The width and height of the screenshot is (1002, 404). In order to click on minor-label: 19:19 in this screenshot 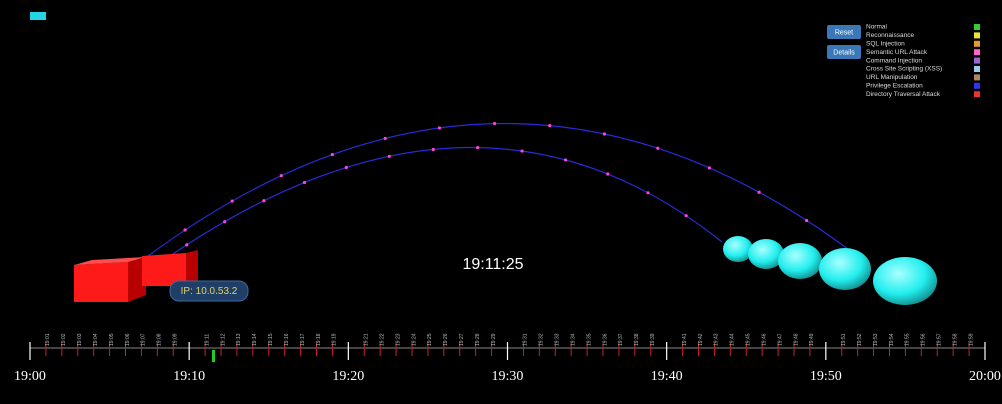, I will do `click(335, 339)`.